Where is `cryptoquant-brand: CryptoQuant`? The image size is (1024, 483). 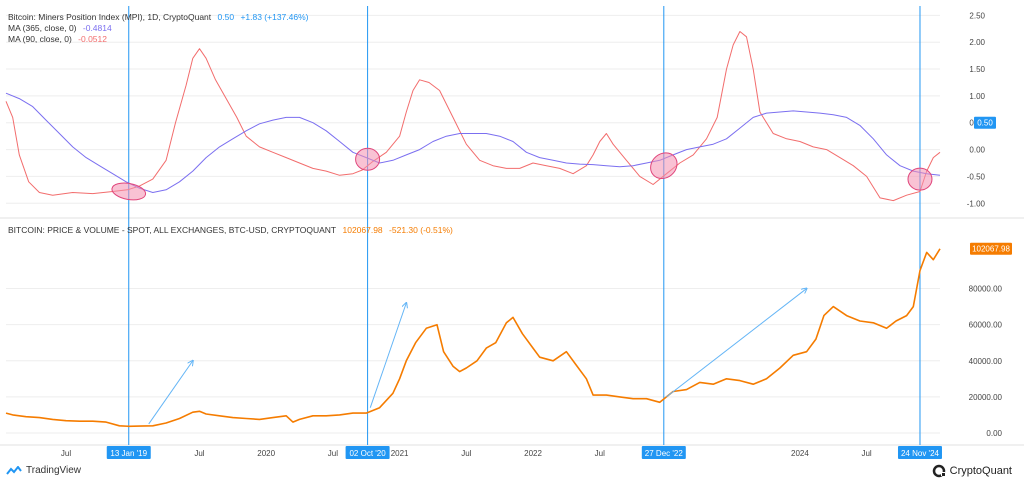
cryptoquant-brand: CryptoQuant is located at coordinates (972, 471).